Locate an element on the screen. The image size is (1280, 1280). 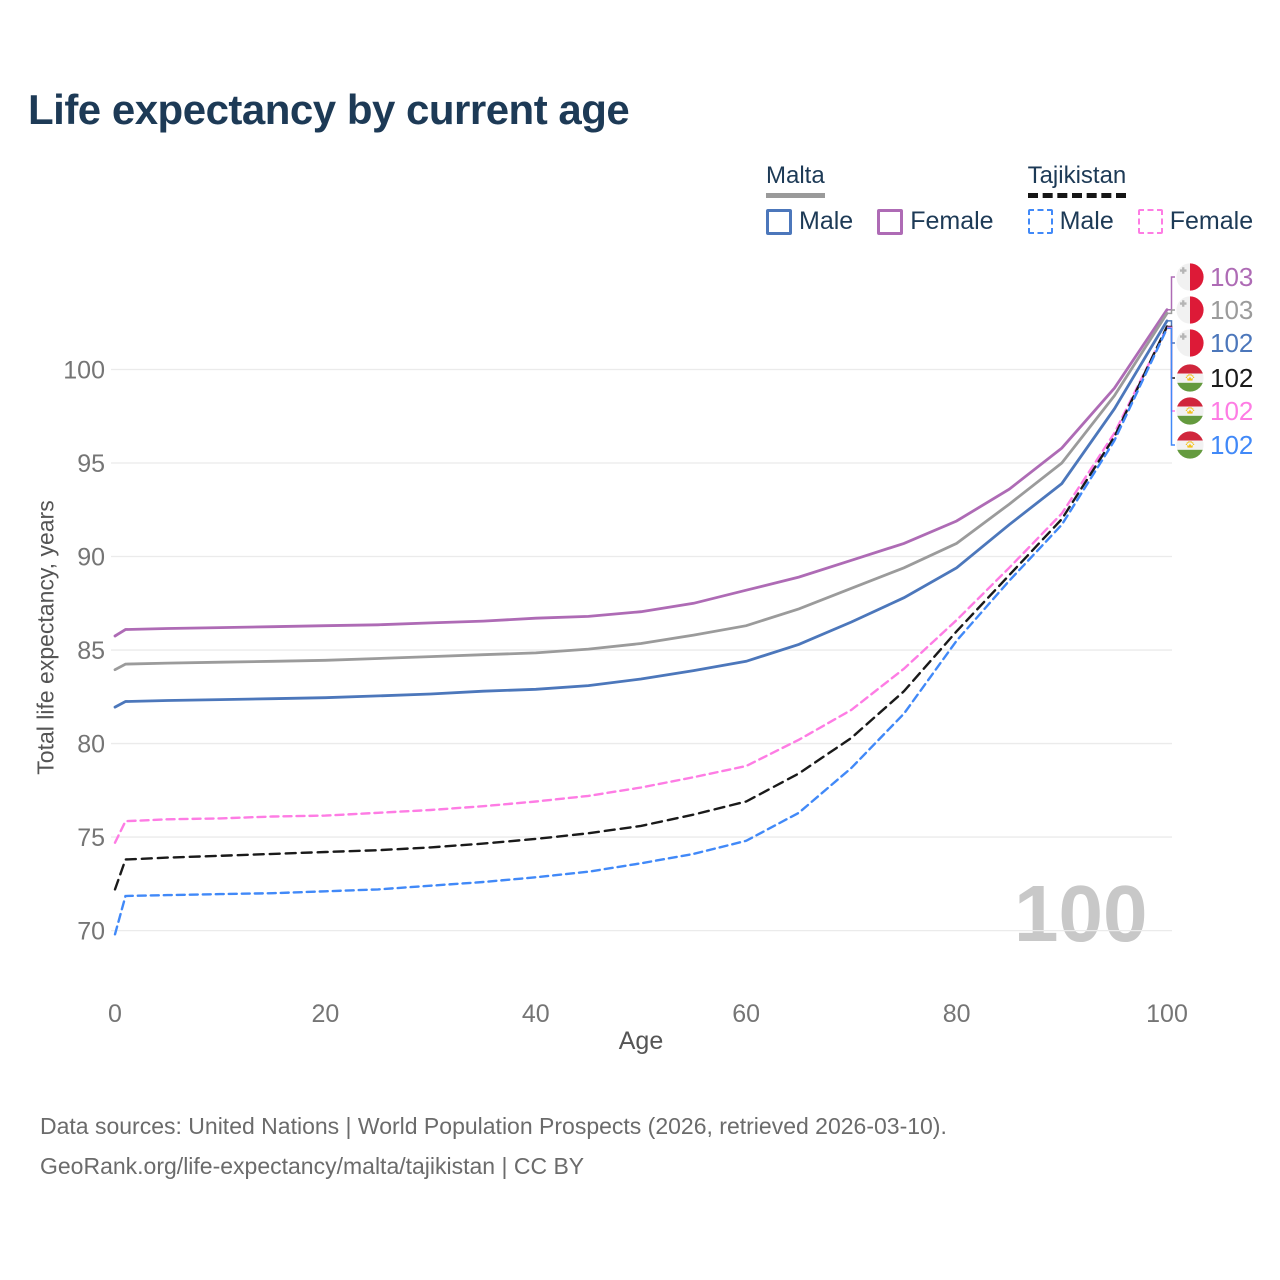
legend-swatch-tajikistan-female is located at coordinates (1150, 221).